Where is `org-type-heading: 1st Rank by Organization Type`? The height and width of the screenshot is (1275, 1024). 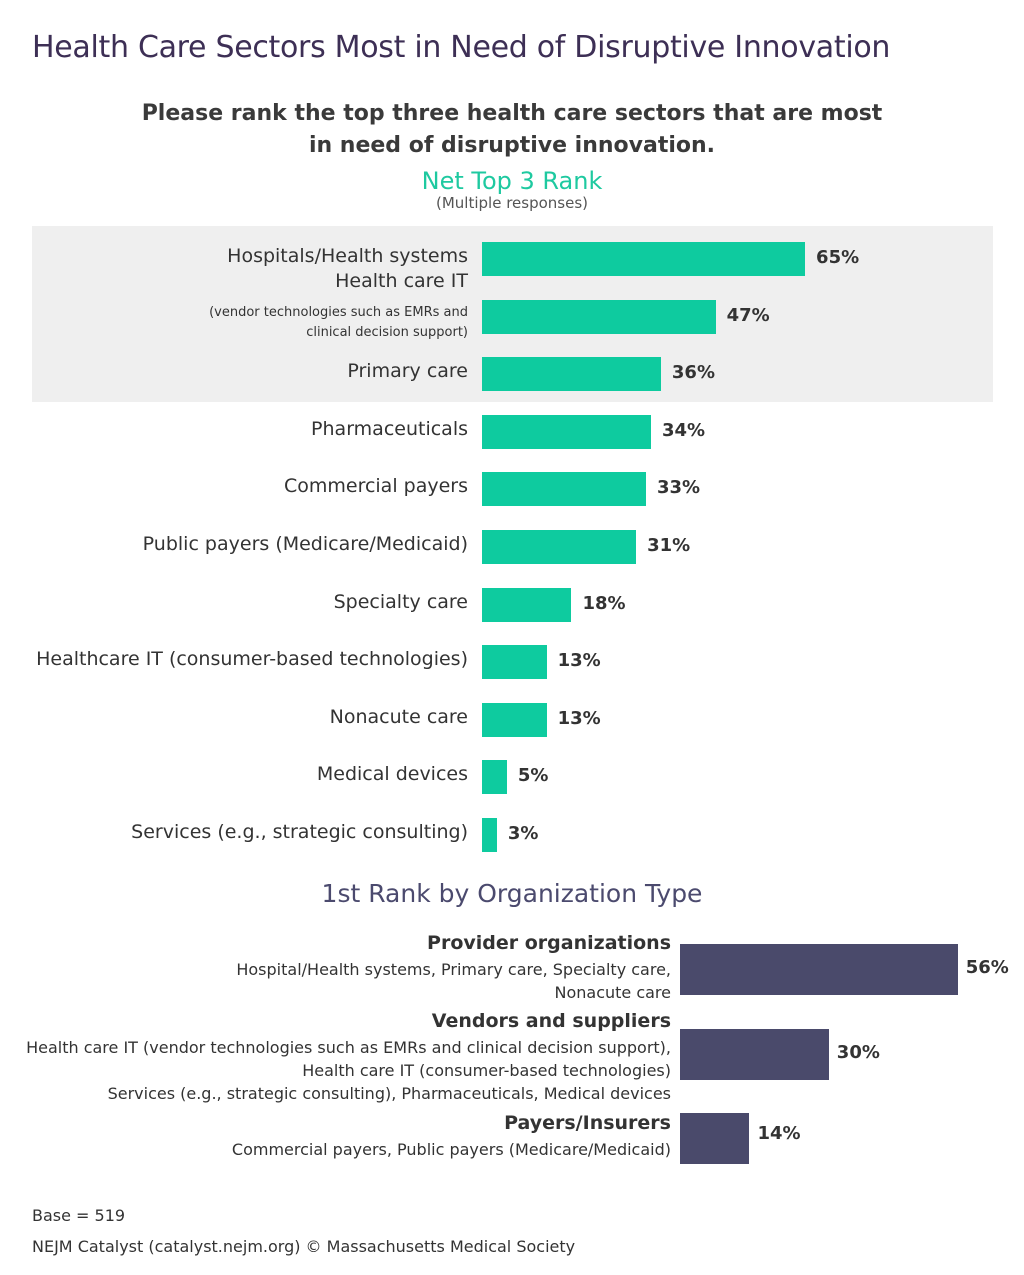
org-type-heading: 1st Rank by Organization Type is located at coordinates (512, 893).